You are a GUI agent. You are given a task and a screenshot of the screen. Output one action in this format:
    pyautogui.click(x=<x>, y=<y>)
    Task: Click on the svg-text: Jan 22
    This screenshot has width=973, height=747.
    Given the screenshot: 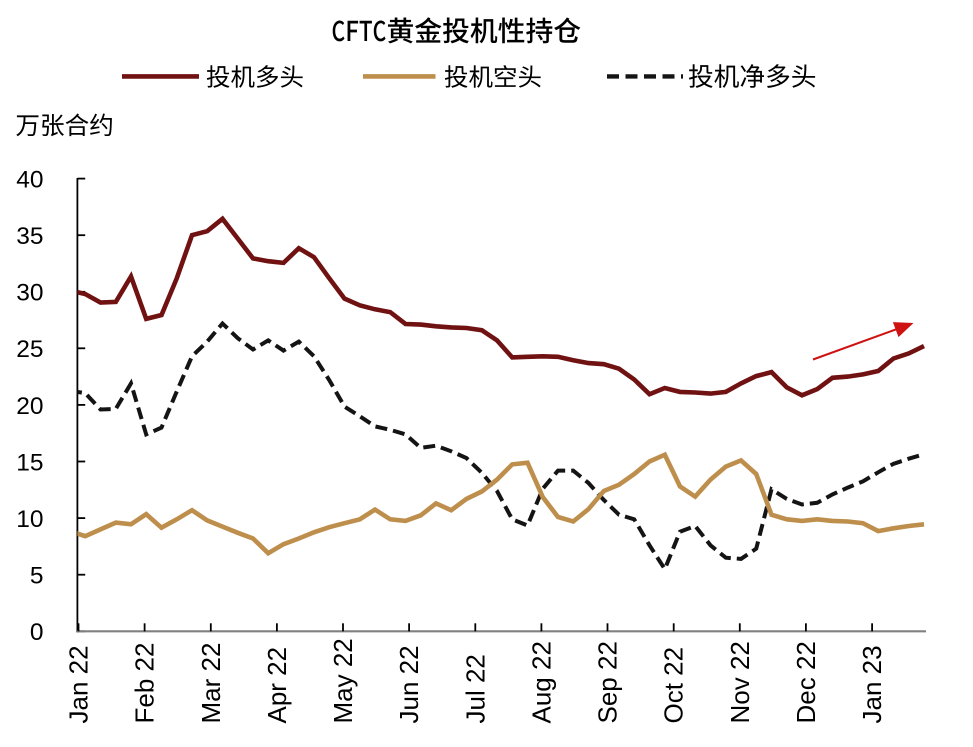 What is the action you would take?
    pyautogui.click(x=79, y=684)
    